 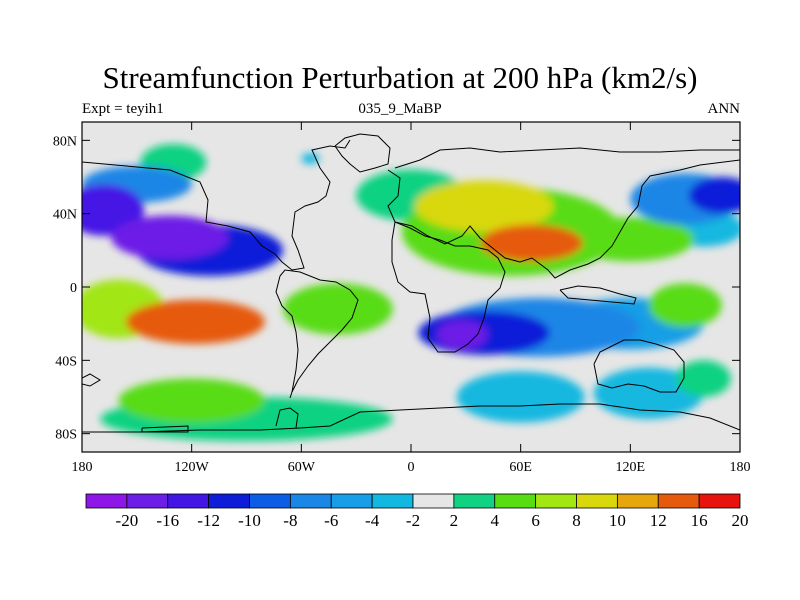 I want to click on colorbar-label-12: 10, so click(x=617, y=520).